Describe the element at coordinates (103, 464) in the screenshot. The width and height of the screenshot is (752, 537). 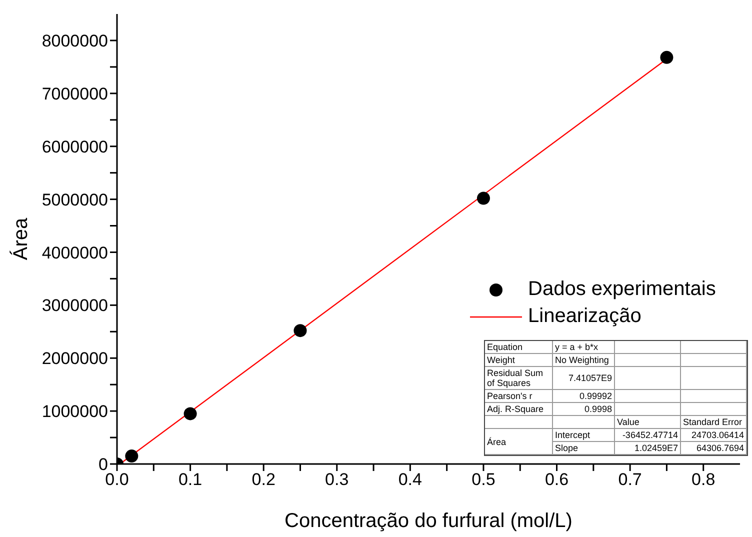
I see `y-tick-label: 0` at that location.